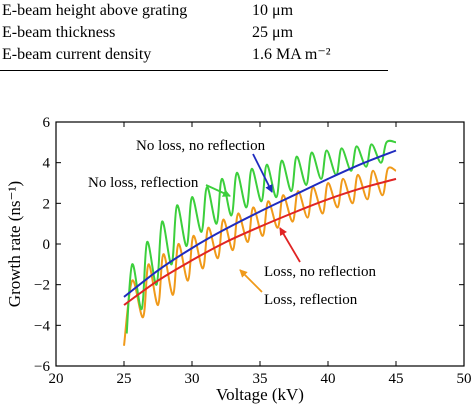 Image resolution: width=474 pixels, height=404 pixels. What do you see at coordinates (47, 245) in the screenshot?
I see `y-tick-label: 0` at bounding box center [47, 245].